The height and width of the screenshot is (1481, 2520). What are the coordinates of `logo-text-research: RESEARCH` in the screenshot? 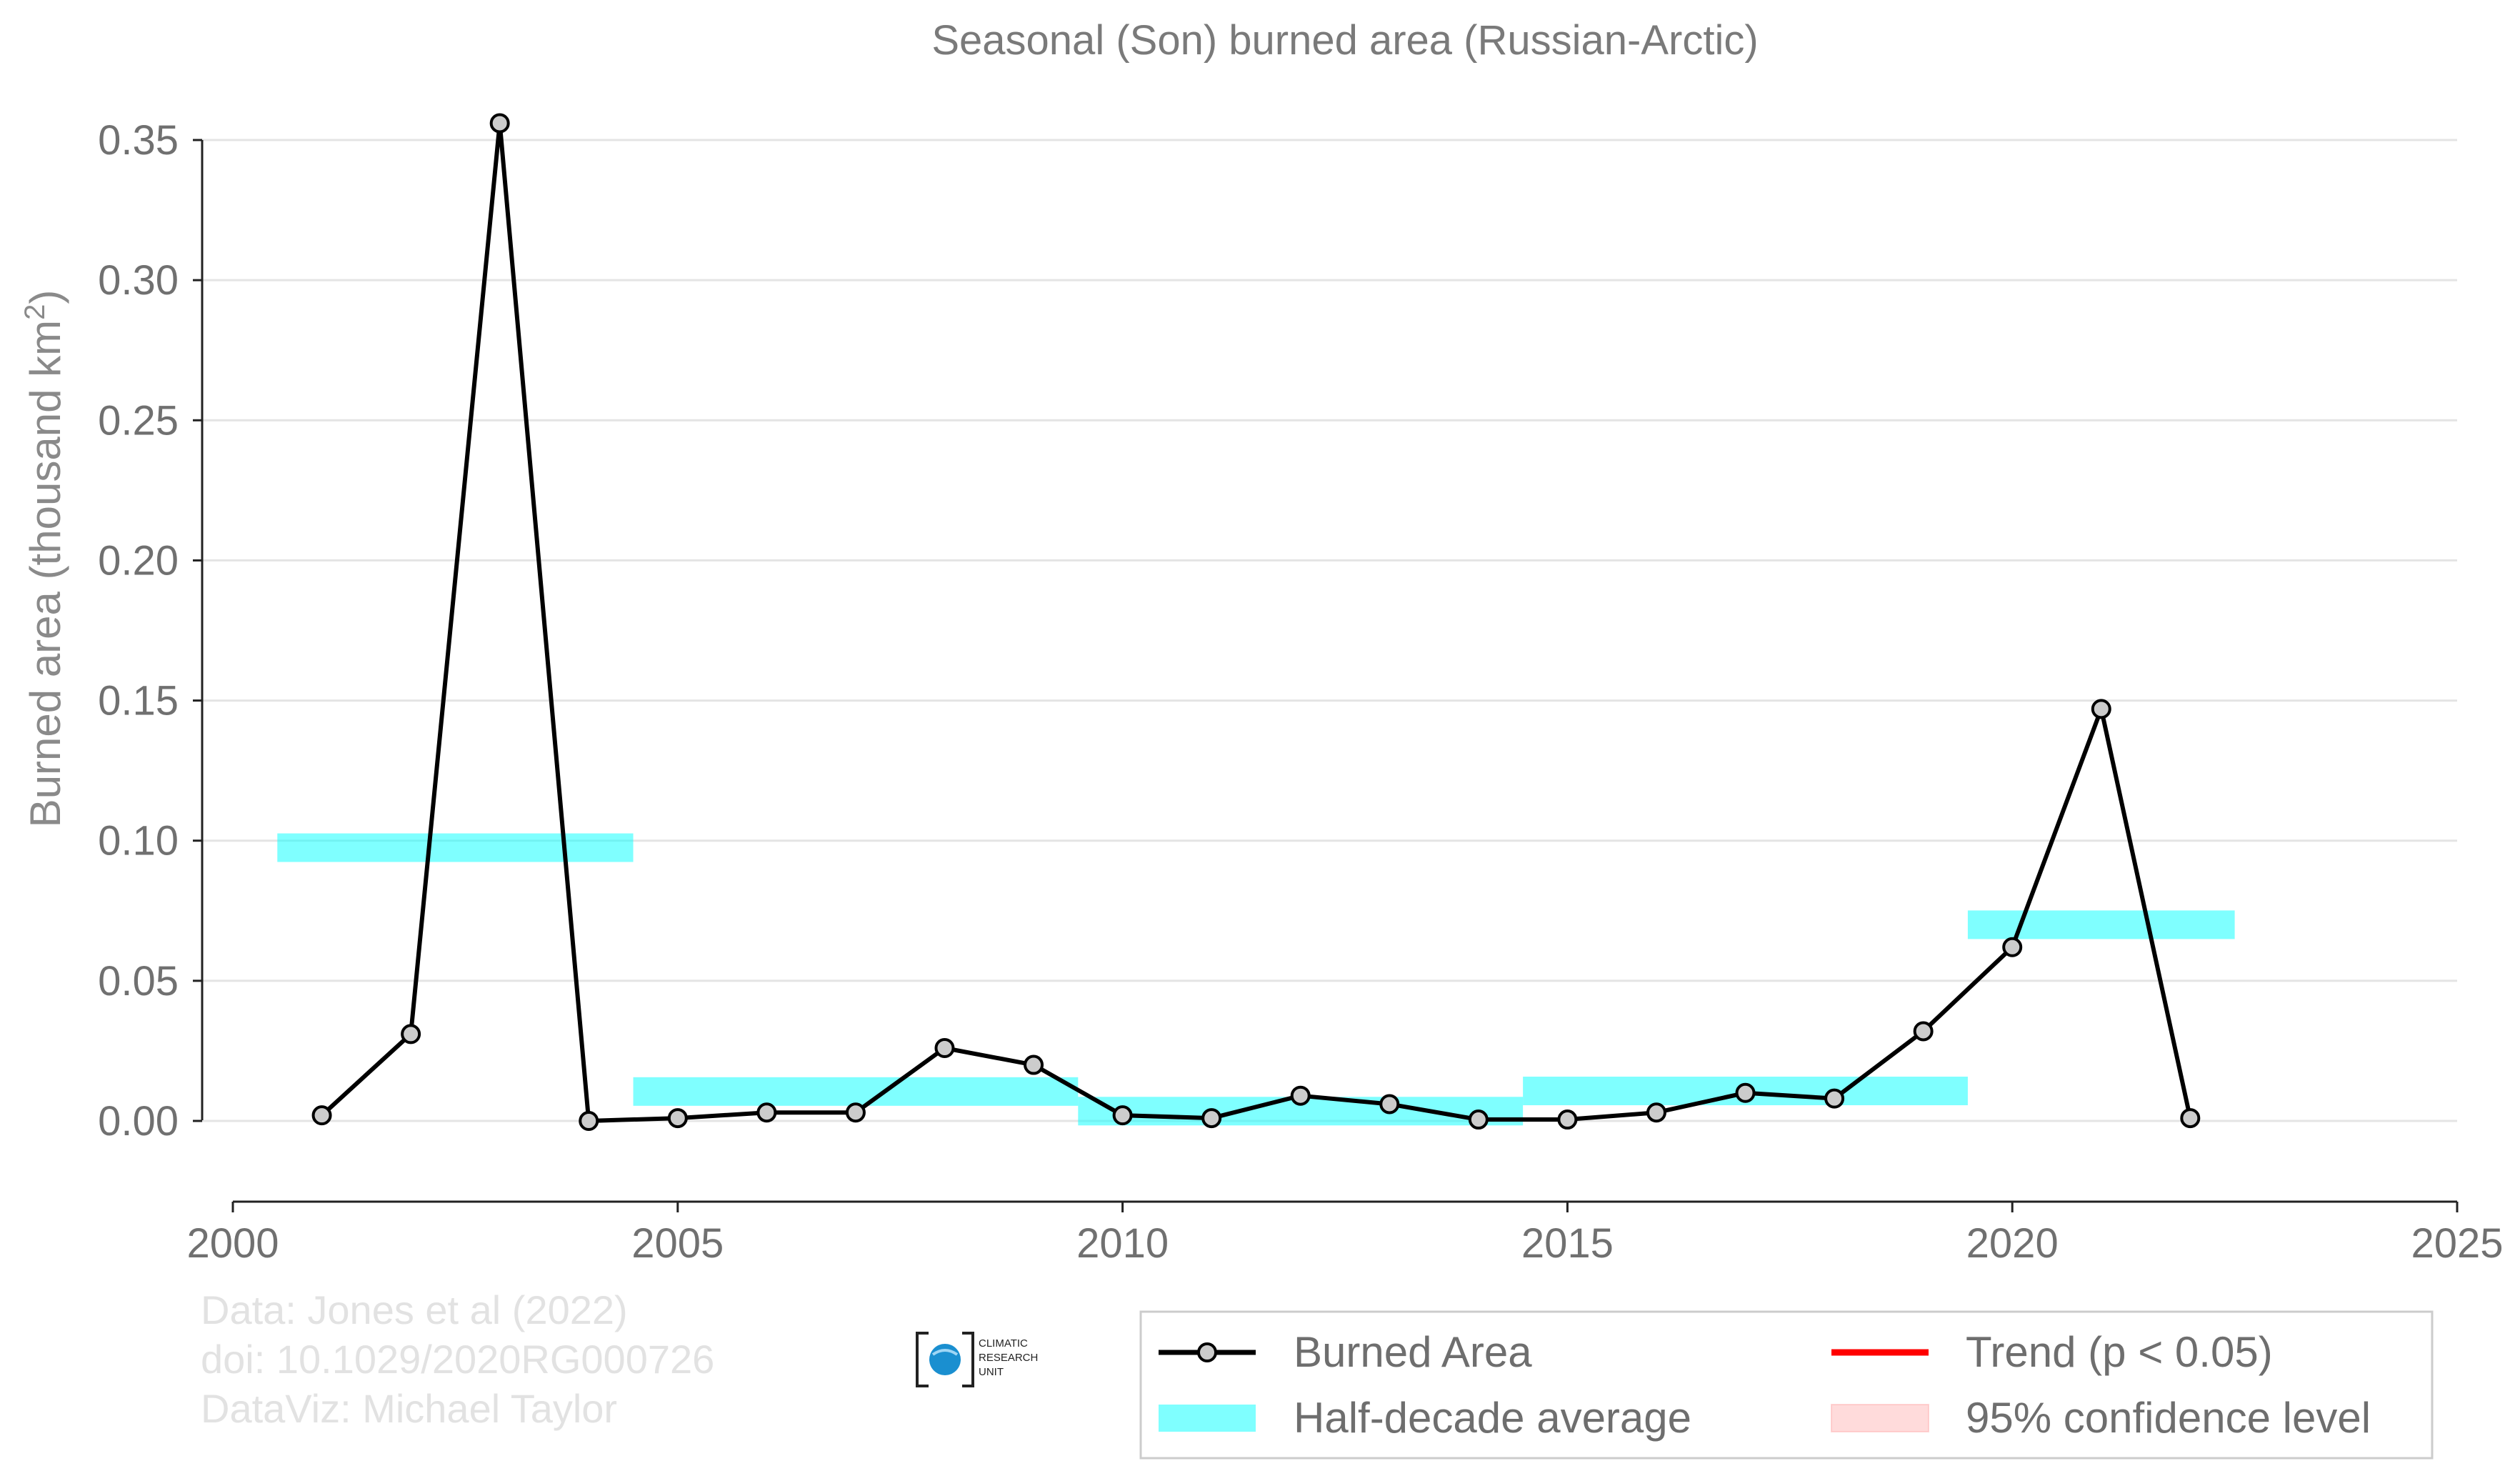 It's located at (1008, 1358).